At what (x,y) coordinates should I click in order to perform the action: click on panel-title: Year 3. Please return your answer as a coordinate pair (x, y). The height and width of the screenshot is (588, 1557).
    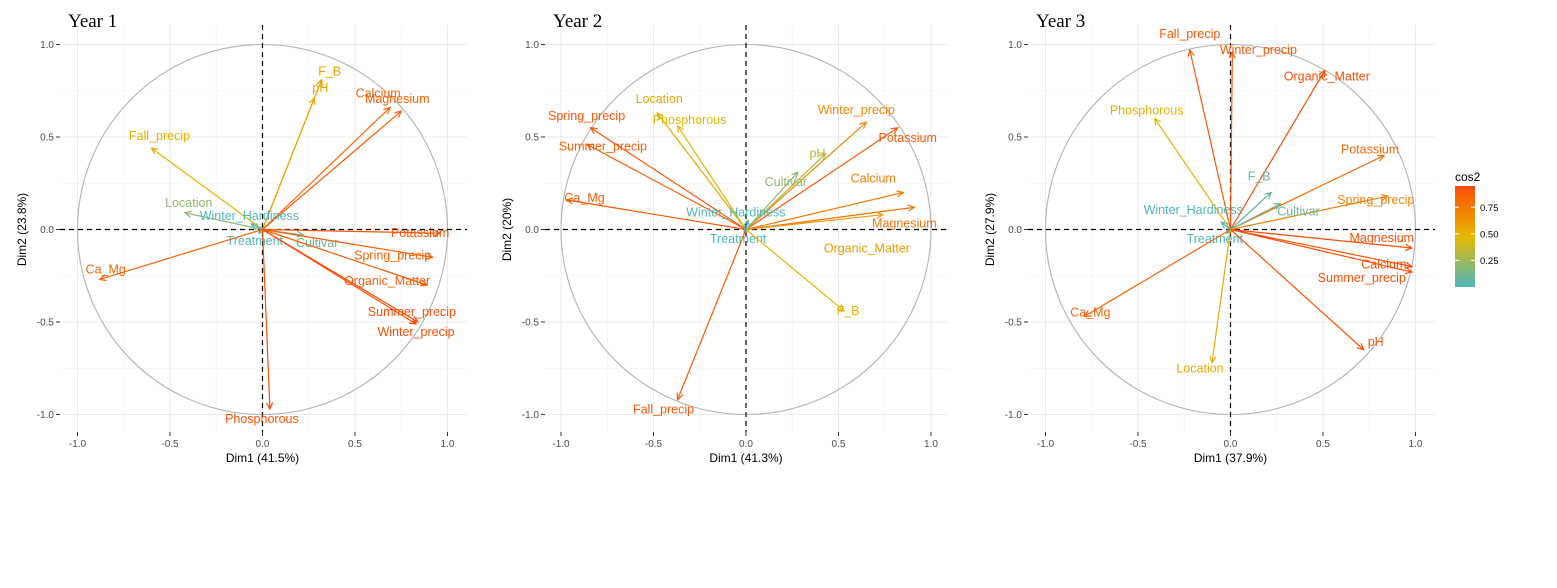
    Looking at the image, I should click on (1060, 21).